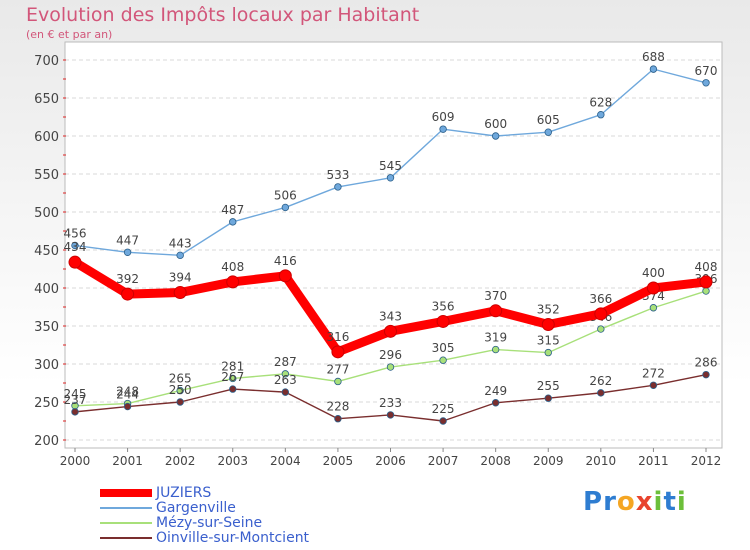  Describe the element at coordinates (233, 538) in the screenshot. I see `legend-label: Oinville-sur-Montcient` at that location.